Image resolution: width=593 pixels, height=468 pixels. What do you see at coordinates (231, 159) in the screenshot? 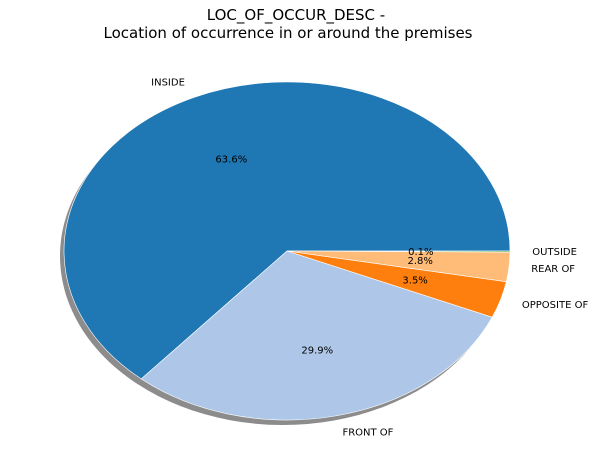
I see `slice-pct-inside: 63.6%` at bounding box center [231, 159].